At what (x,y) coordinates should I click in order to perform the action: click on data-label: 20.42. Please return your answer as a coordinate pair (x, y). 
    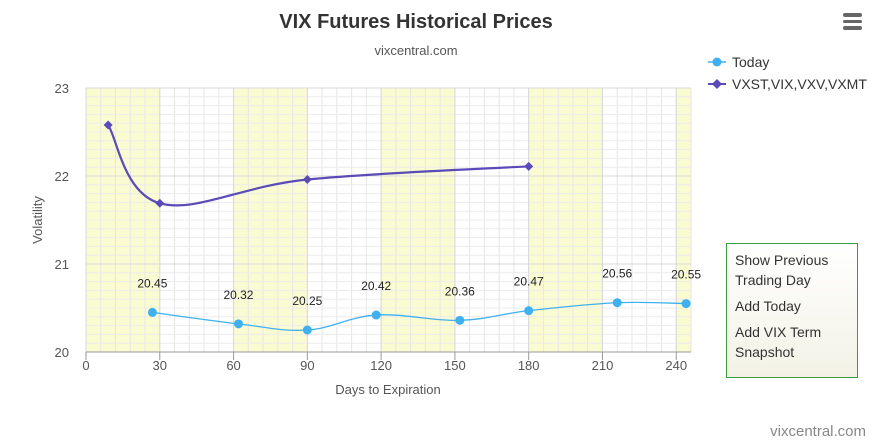
    Looking at the image, I should click on (376, 286).